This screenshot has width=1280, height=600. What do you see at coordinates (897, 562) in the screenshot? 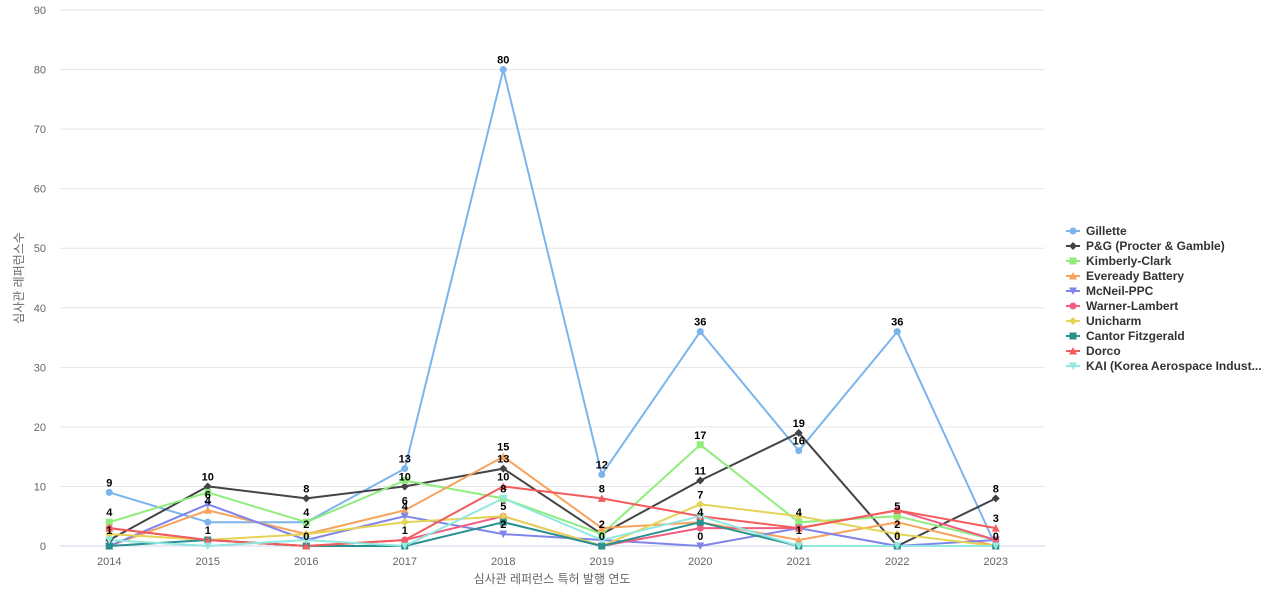
I see `x-tick-label: 2022` at bounding box center [897, 562].